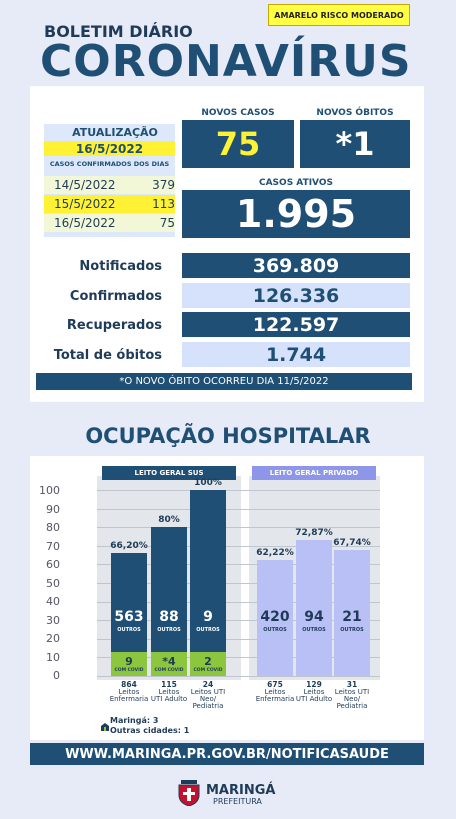 The height and width of the screenshot is (819, 456). Describe the element at coordinates (85, 204) in the screenshot. I see `day-date: 15/5/2022` at that location.